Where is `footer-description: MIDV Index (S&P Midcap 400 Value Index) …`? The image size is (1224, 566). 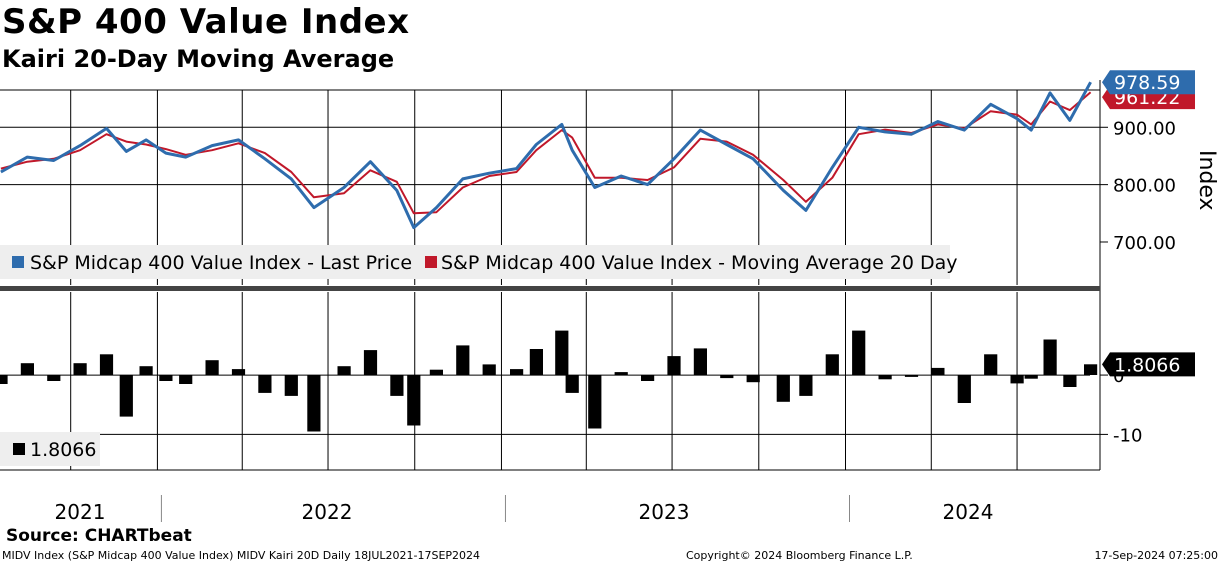 footer-description: MIDV Index (S&P Midcap 400 Value Index) … is located at coordinates (241, 555).